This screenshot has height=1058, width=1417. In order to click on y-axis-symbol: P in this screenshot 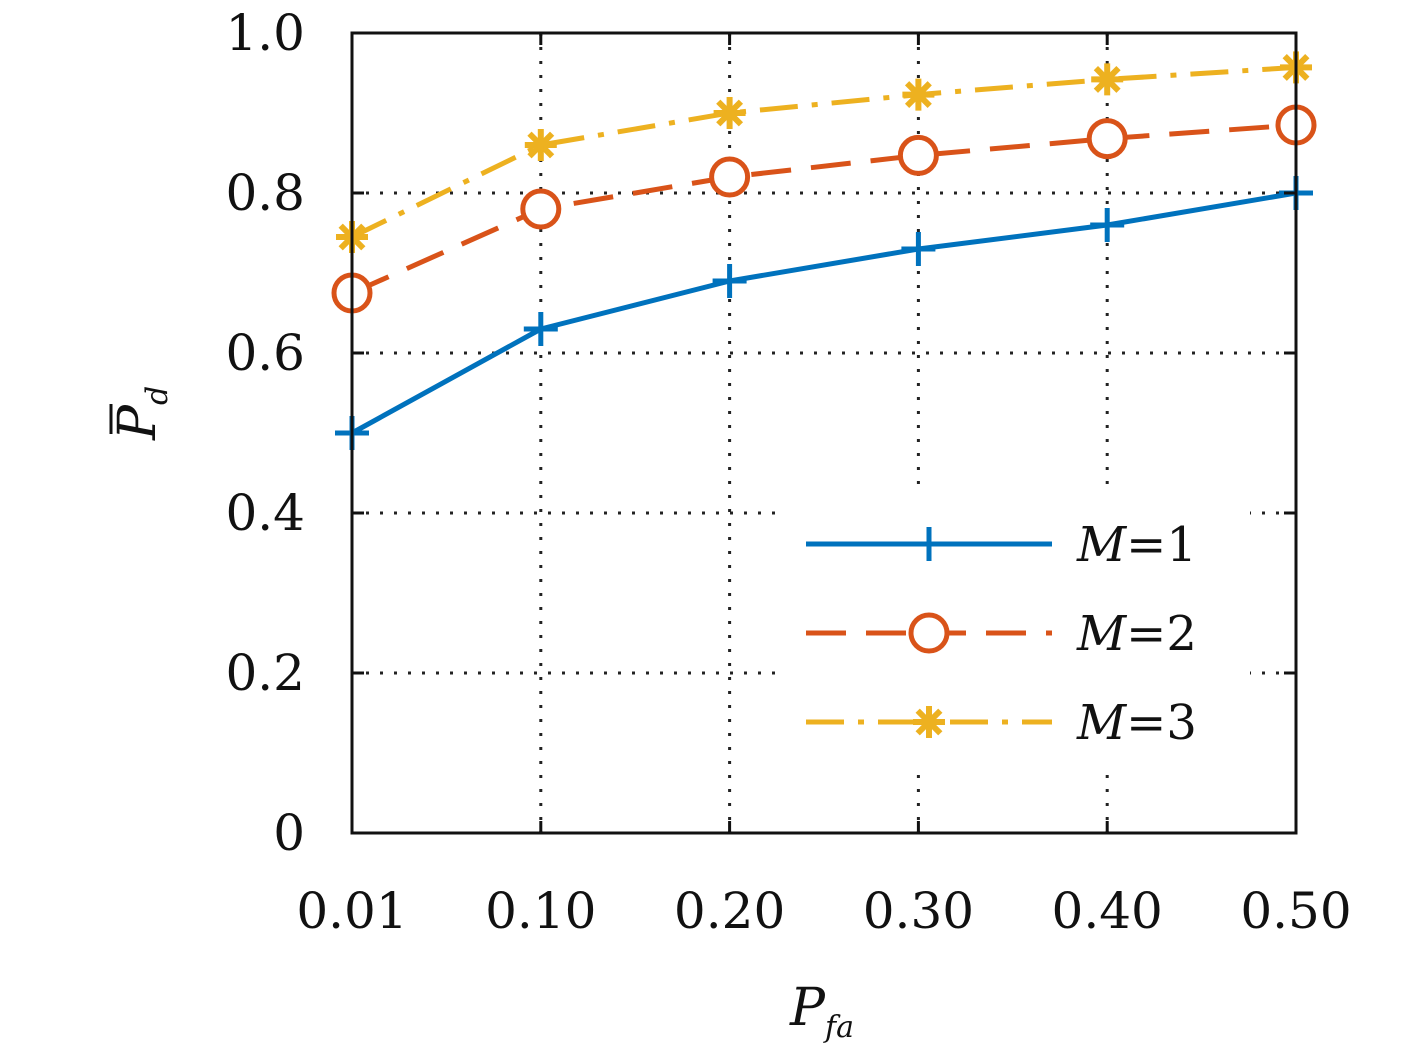, I will do `click(138, 422)`.